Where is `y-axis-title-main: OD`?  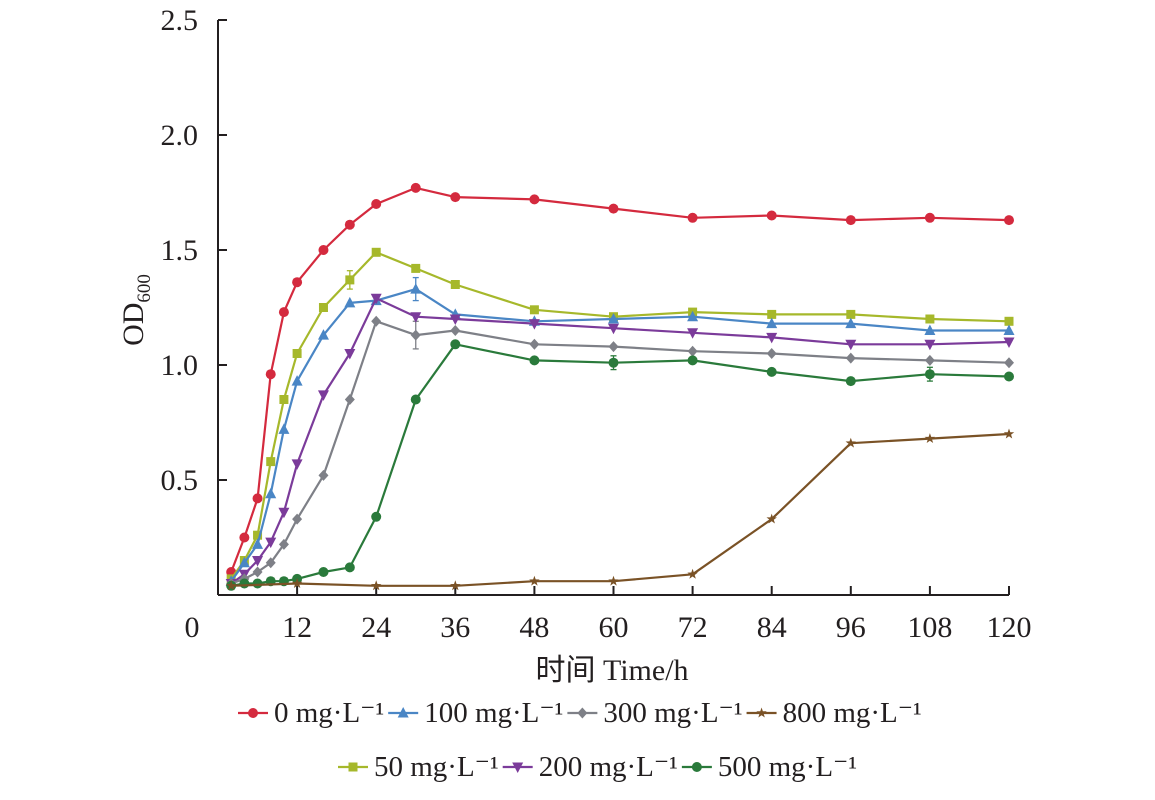
y-axis-title-main: OD is located at coordinates (133, 324).